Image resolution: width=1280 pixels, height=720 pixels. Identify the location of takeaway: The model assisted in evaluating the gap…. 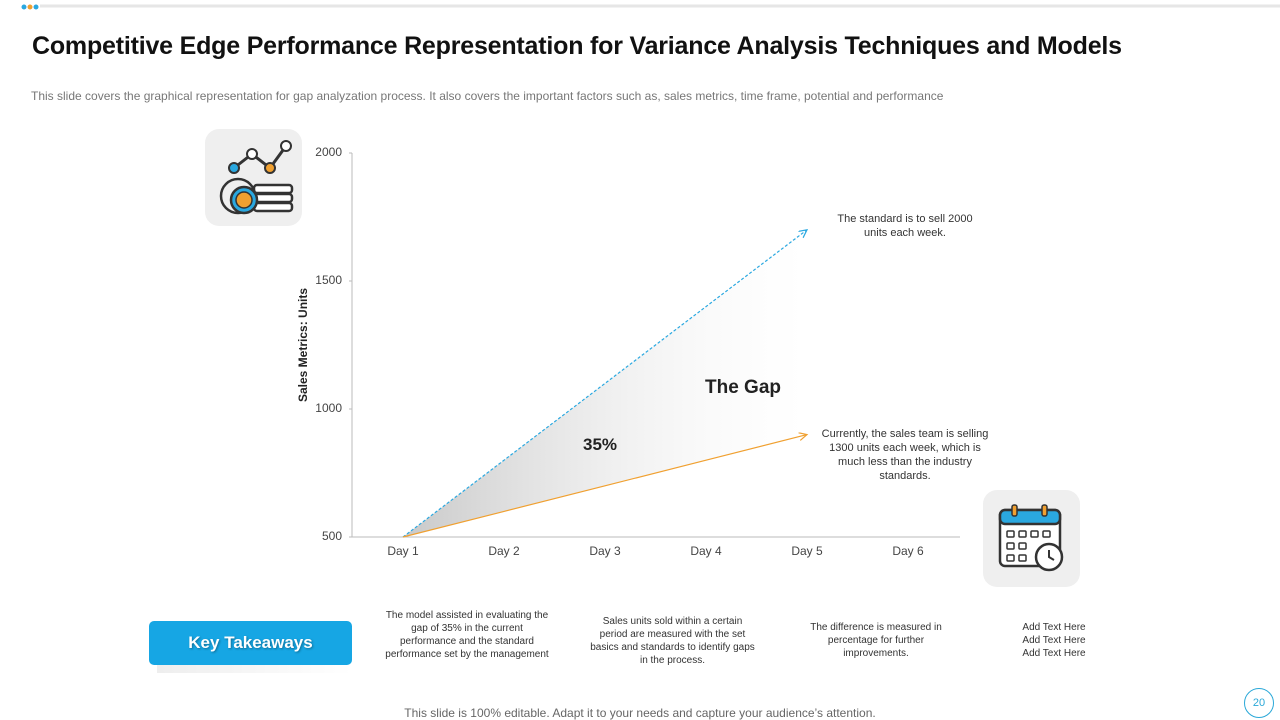
(467, 635).